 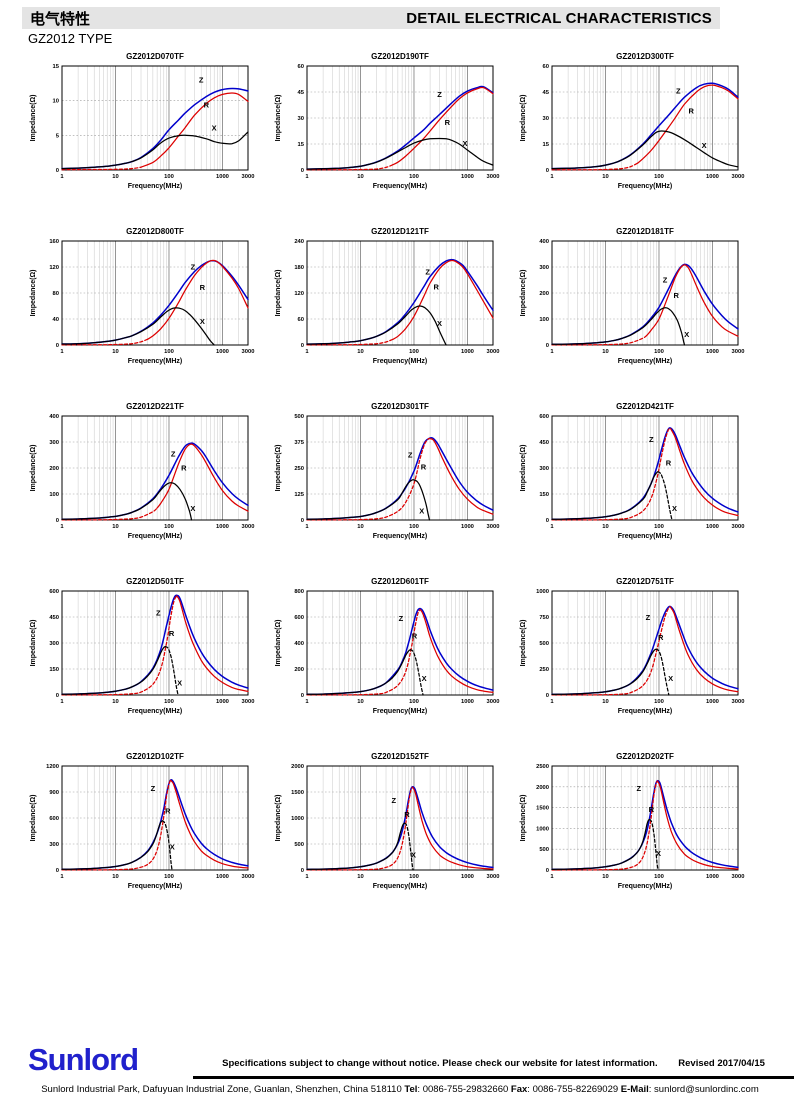 What do you see at coordinates (703, 1089) in the screenshot?
I see `email-address: : sunlord@sunlordinc.com` at bounding box center [703, 1089].